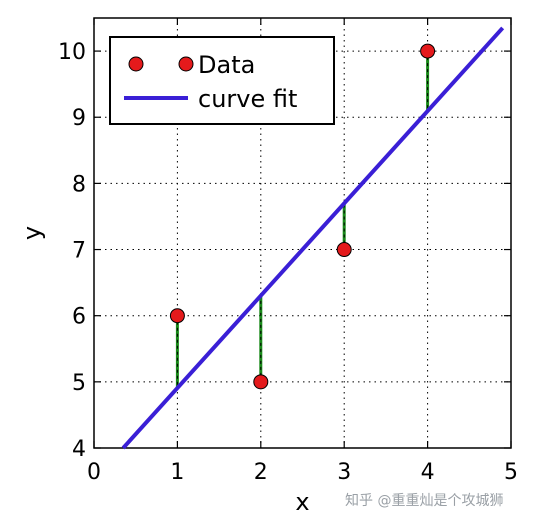 The height and width of the screenshot is (525, 535). I want to click on legend: Data curve fit, so click(222, 80).